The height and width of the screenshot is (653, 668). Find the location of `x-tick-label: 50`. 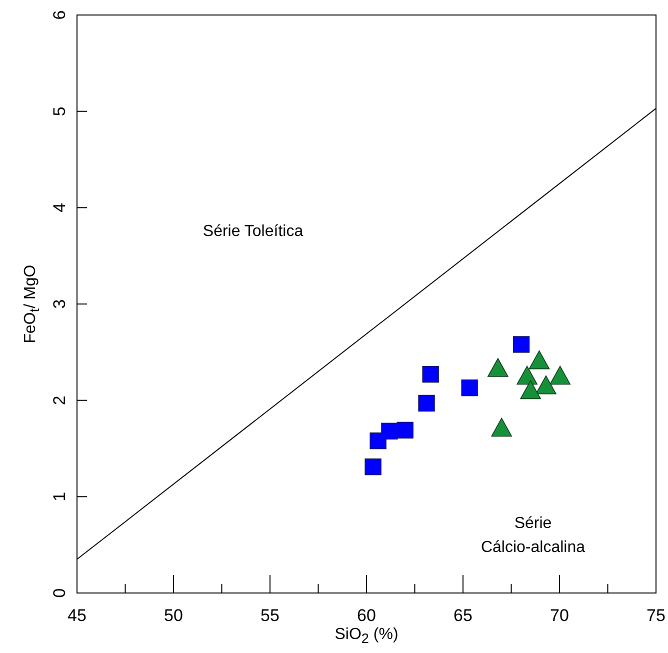

x-tick-label: 50 is located at coordinates (173, 615).